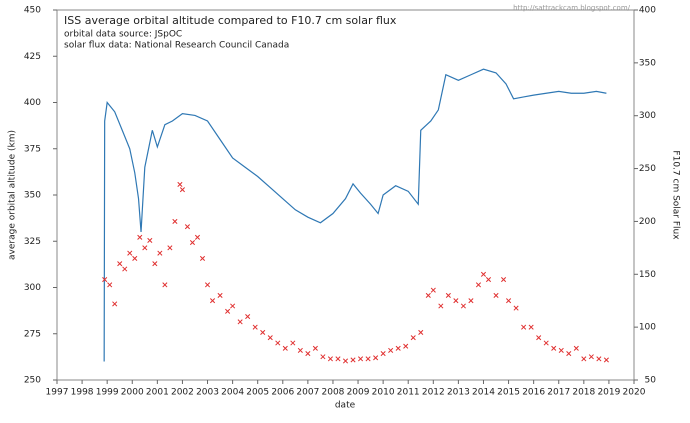 The height and width of the screenshot is (423, 690). I want to click on y2-tick-label: 100, so click(647, 328).